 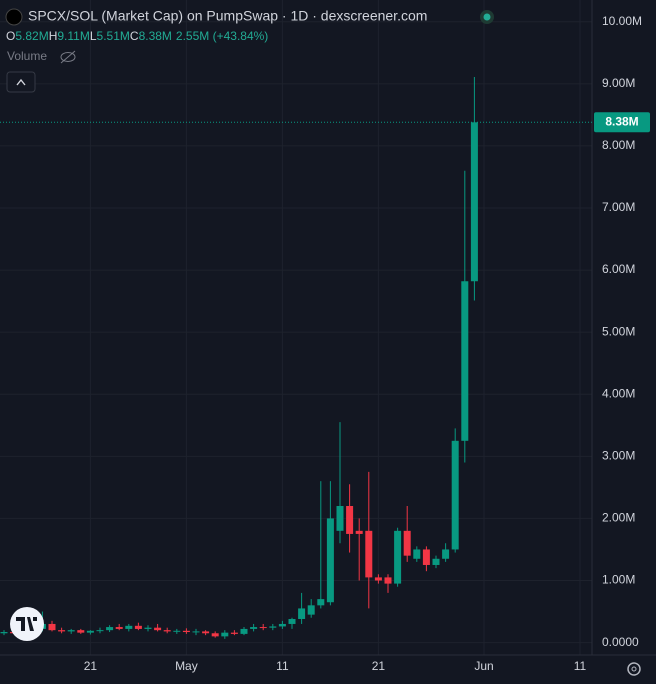 What do you see at coordinates (618, 207) in the screenshot?
I see `y-tick-label: 7.00M` at bounding box center [618, 207].